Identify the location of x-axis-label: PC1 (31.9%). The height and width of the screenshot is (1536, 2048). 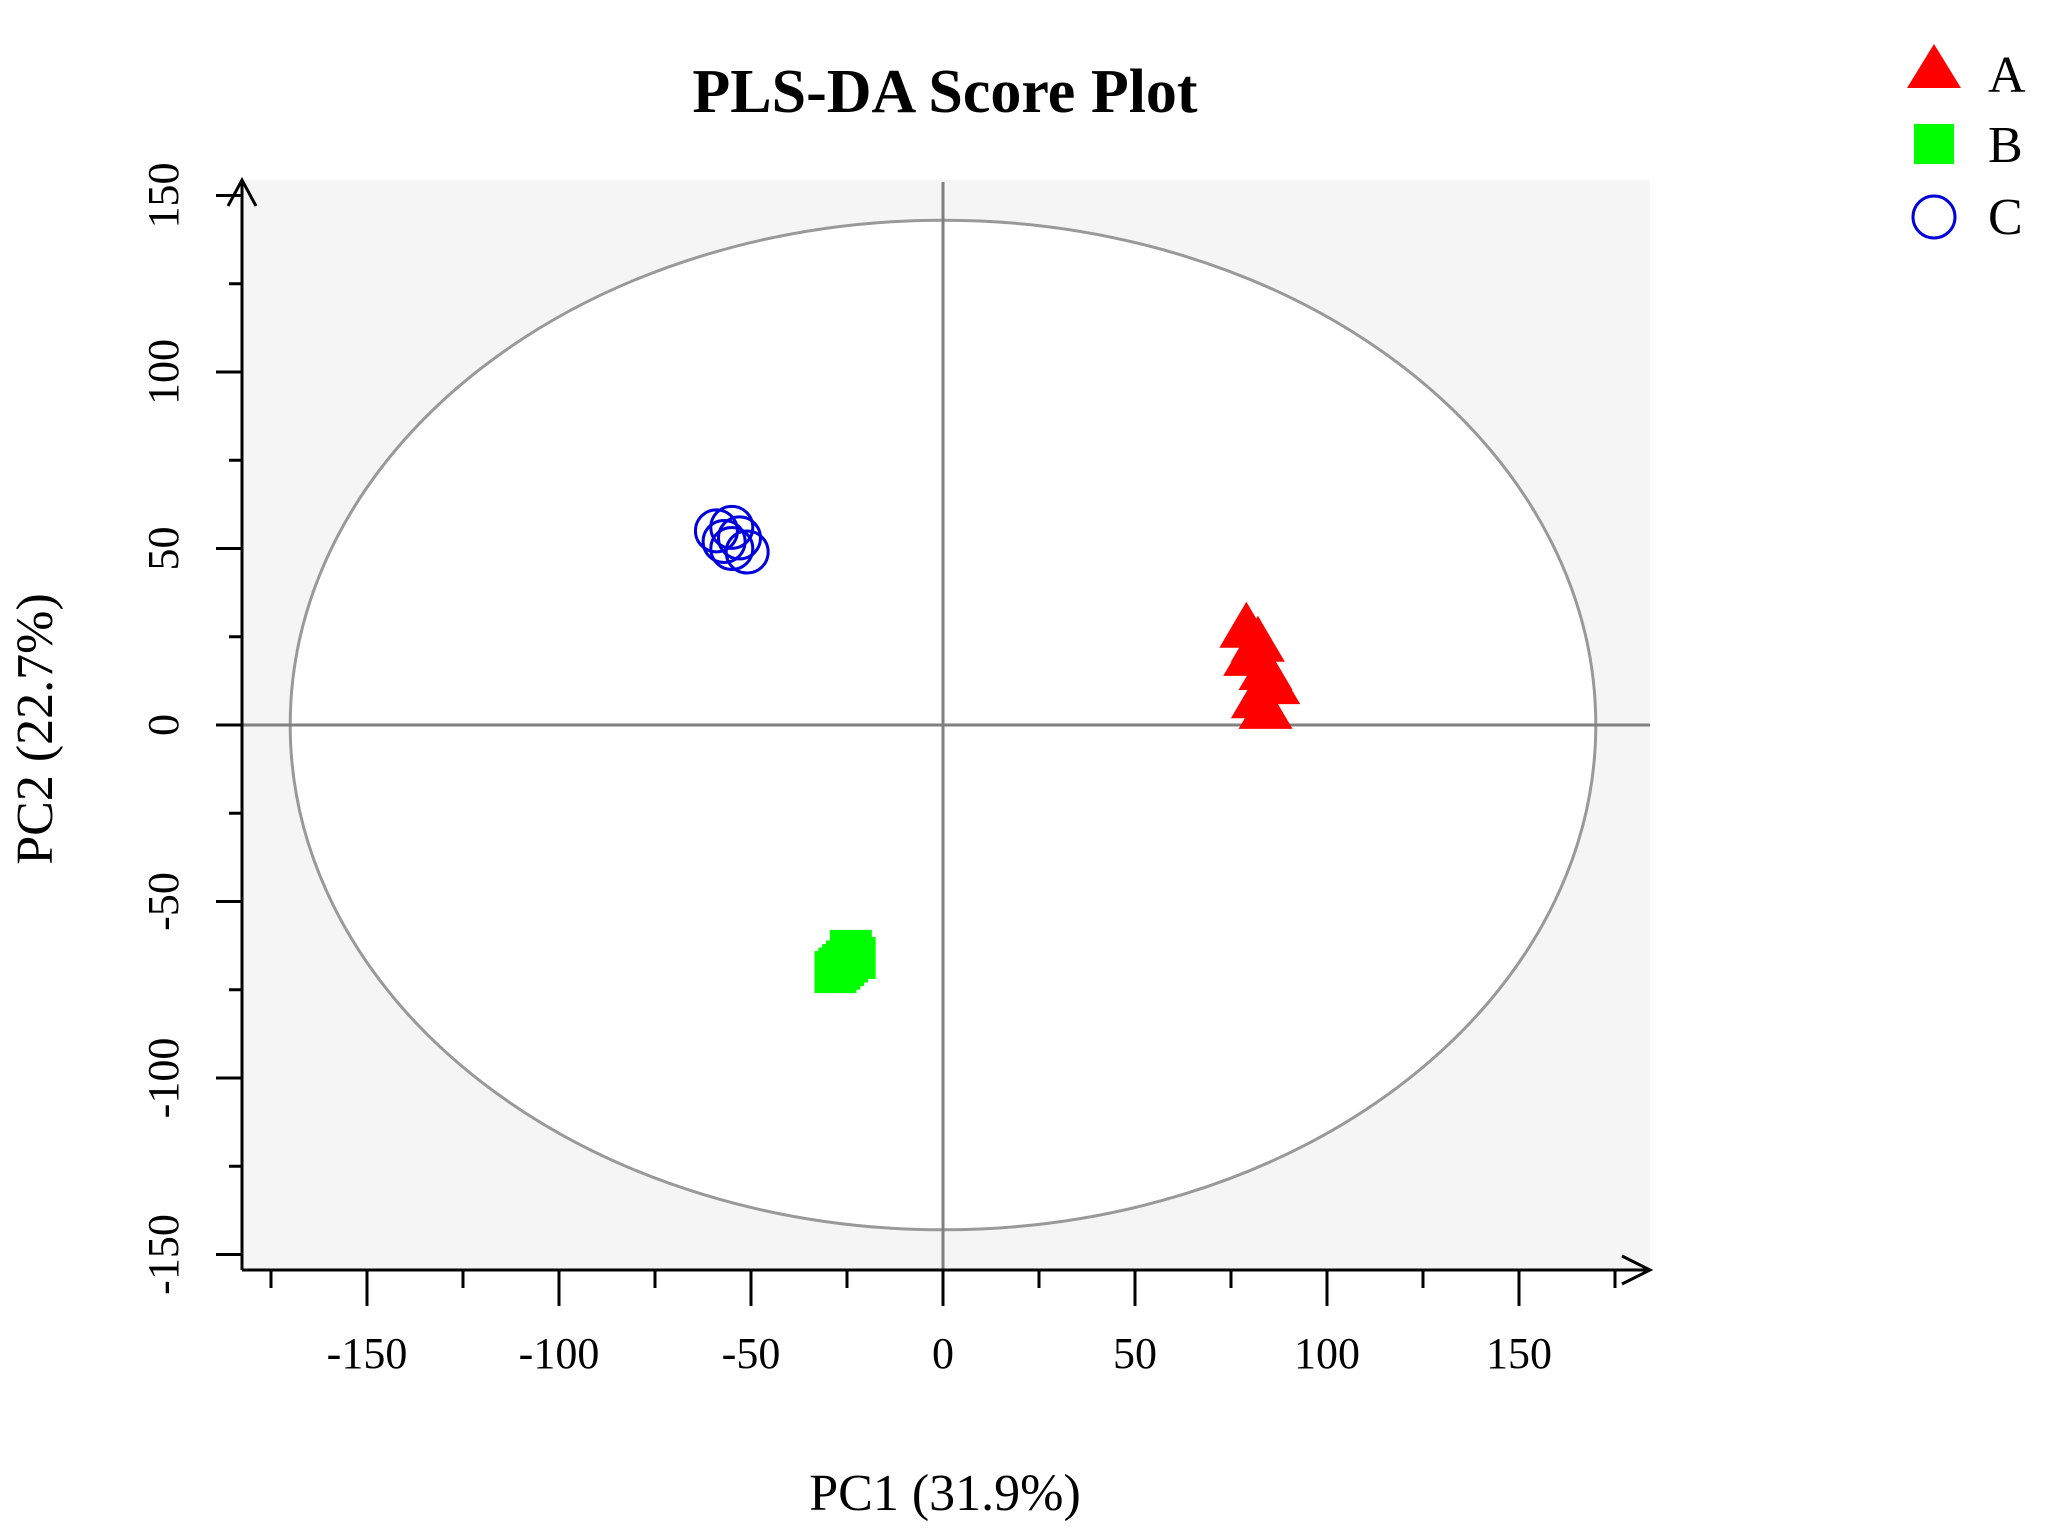
(945, 1493).